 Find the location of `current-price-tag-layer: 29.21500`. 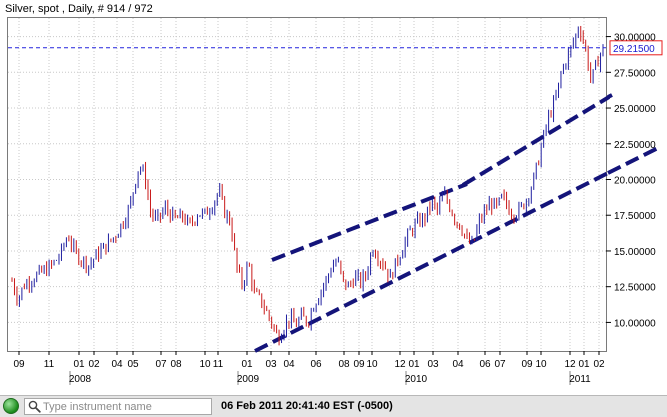

current-price-tag-layer: 29.21500 is located at coordinates (636, 48).